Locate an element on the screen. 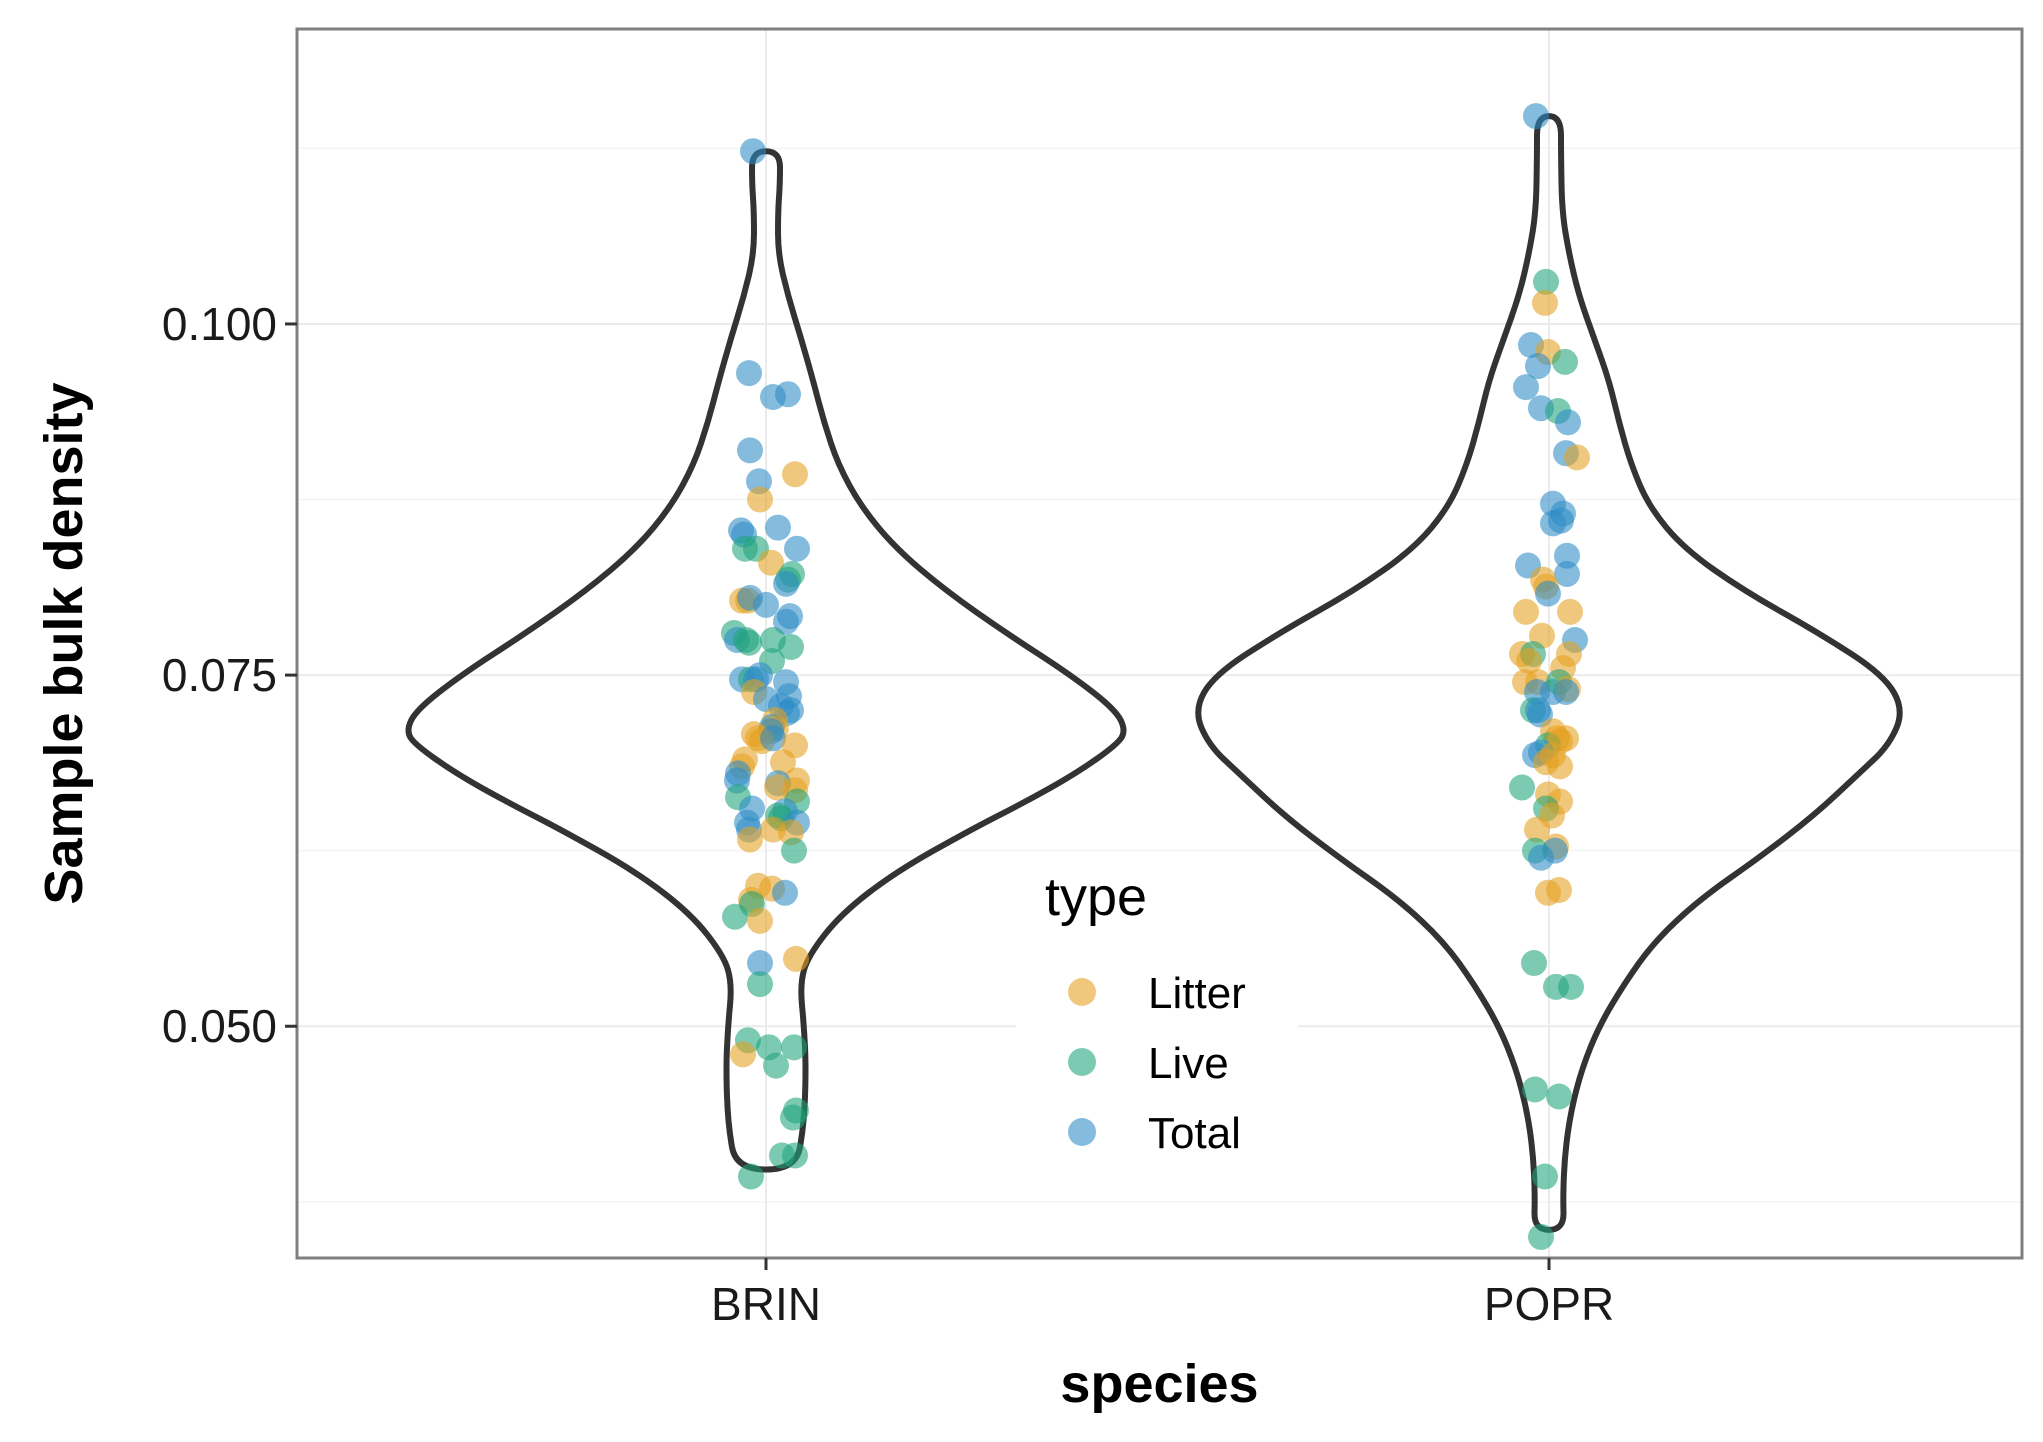 The height and width of the screenshot is (1442, 2043). x-axis-title: species is located at coordinates (1159, 1384).